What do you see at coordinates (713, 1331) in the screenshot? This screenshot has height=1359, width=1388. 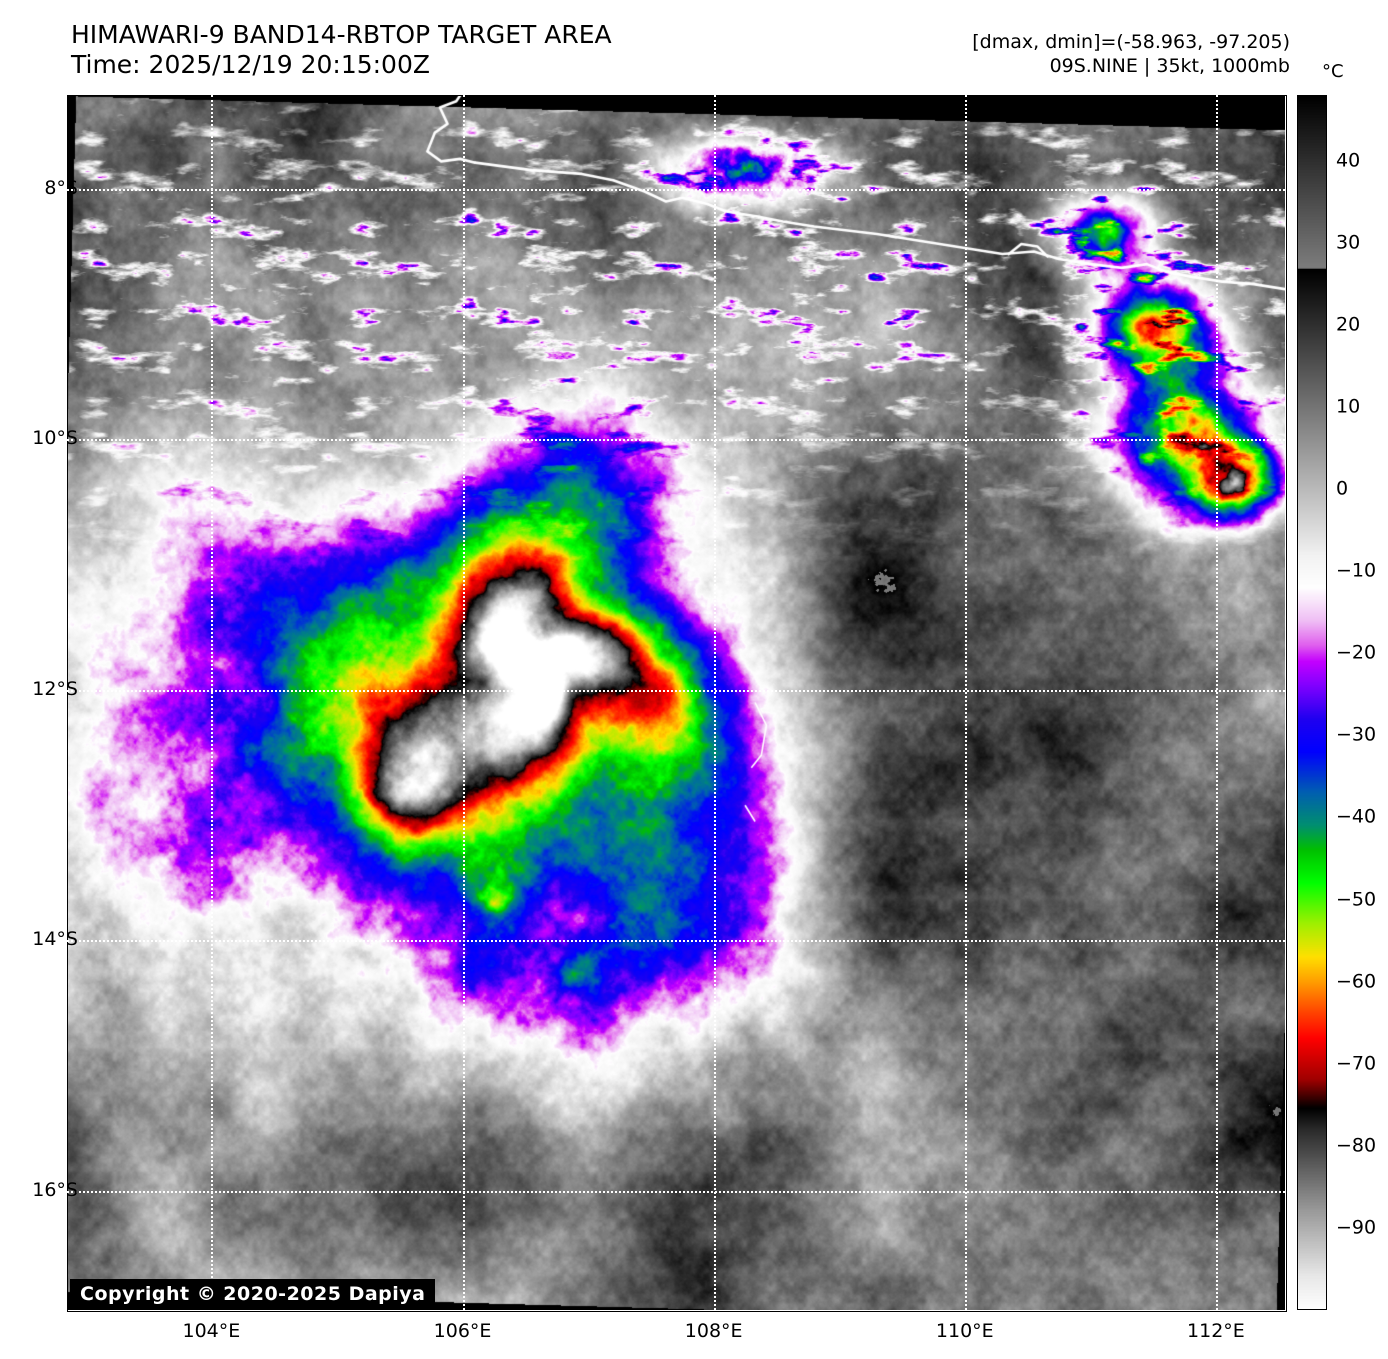 I see `xtick-108e: 108°E` at bounding box center [713, 1331].